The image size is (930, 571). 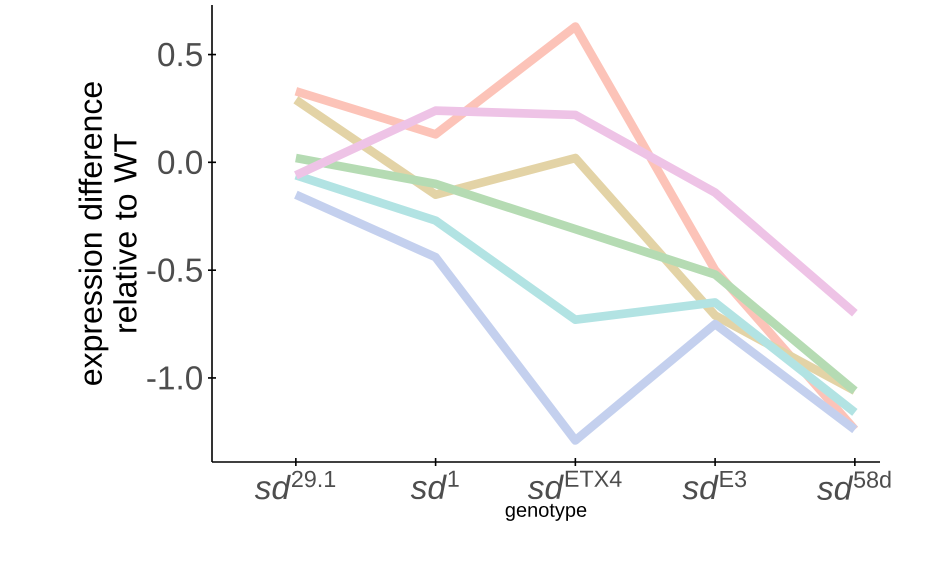 I want to click on x-tick-label: sd$^{ETX4}$, so click(x=575, y=485).